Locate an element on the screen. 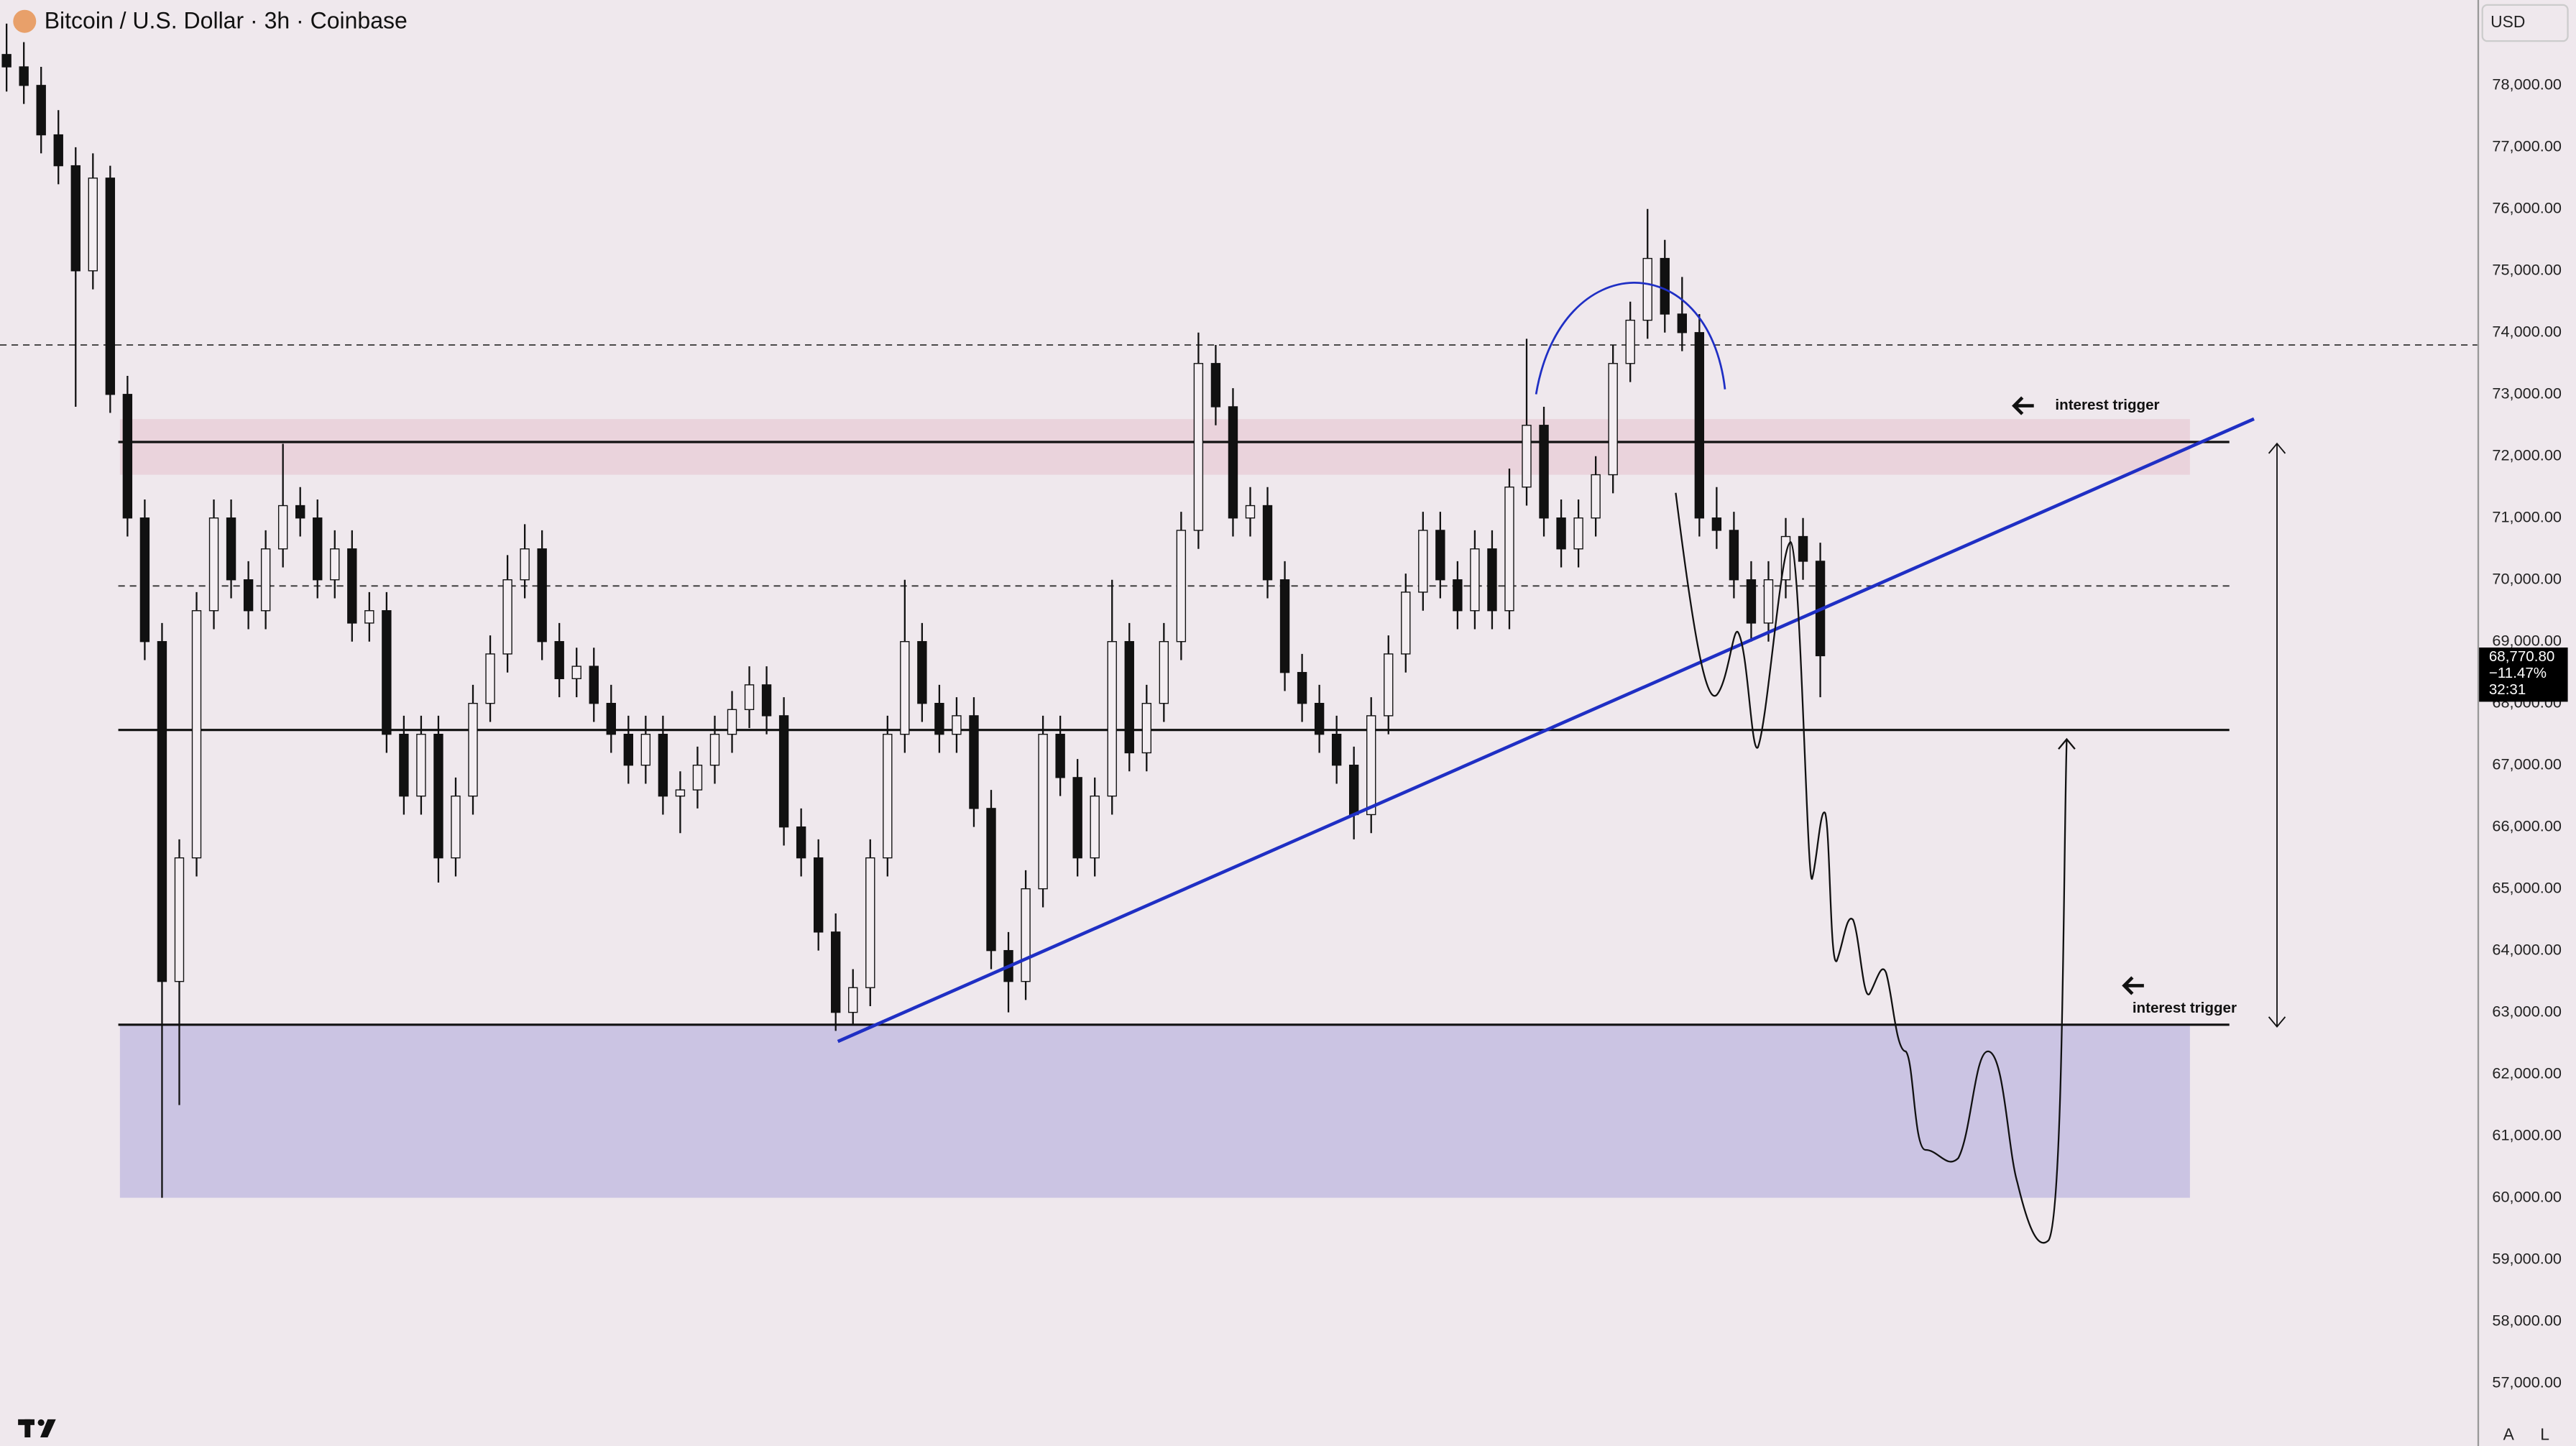 Image resolution: width=2576 pixels, height=1446 pixels. price-axis is located at coordinates (2526, 723).